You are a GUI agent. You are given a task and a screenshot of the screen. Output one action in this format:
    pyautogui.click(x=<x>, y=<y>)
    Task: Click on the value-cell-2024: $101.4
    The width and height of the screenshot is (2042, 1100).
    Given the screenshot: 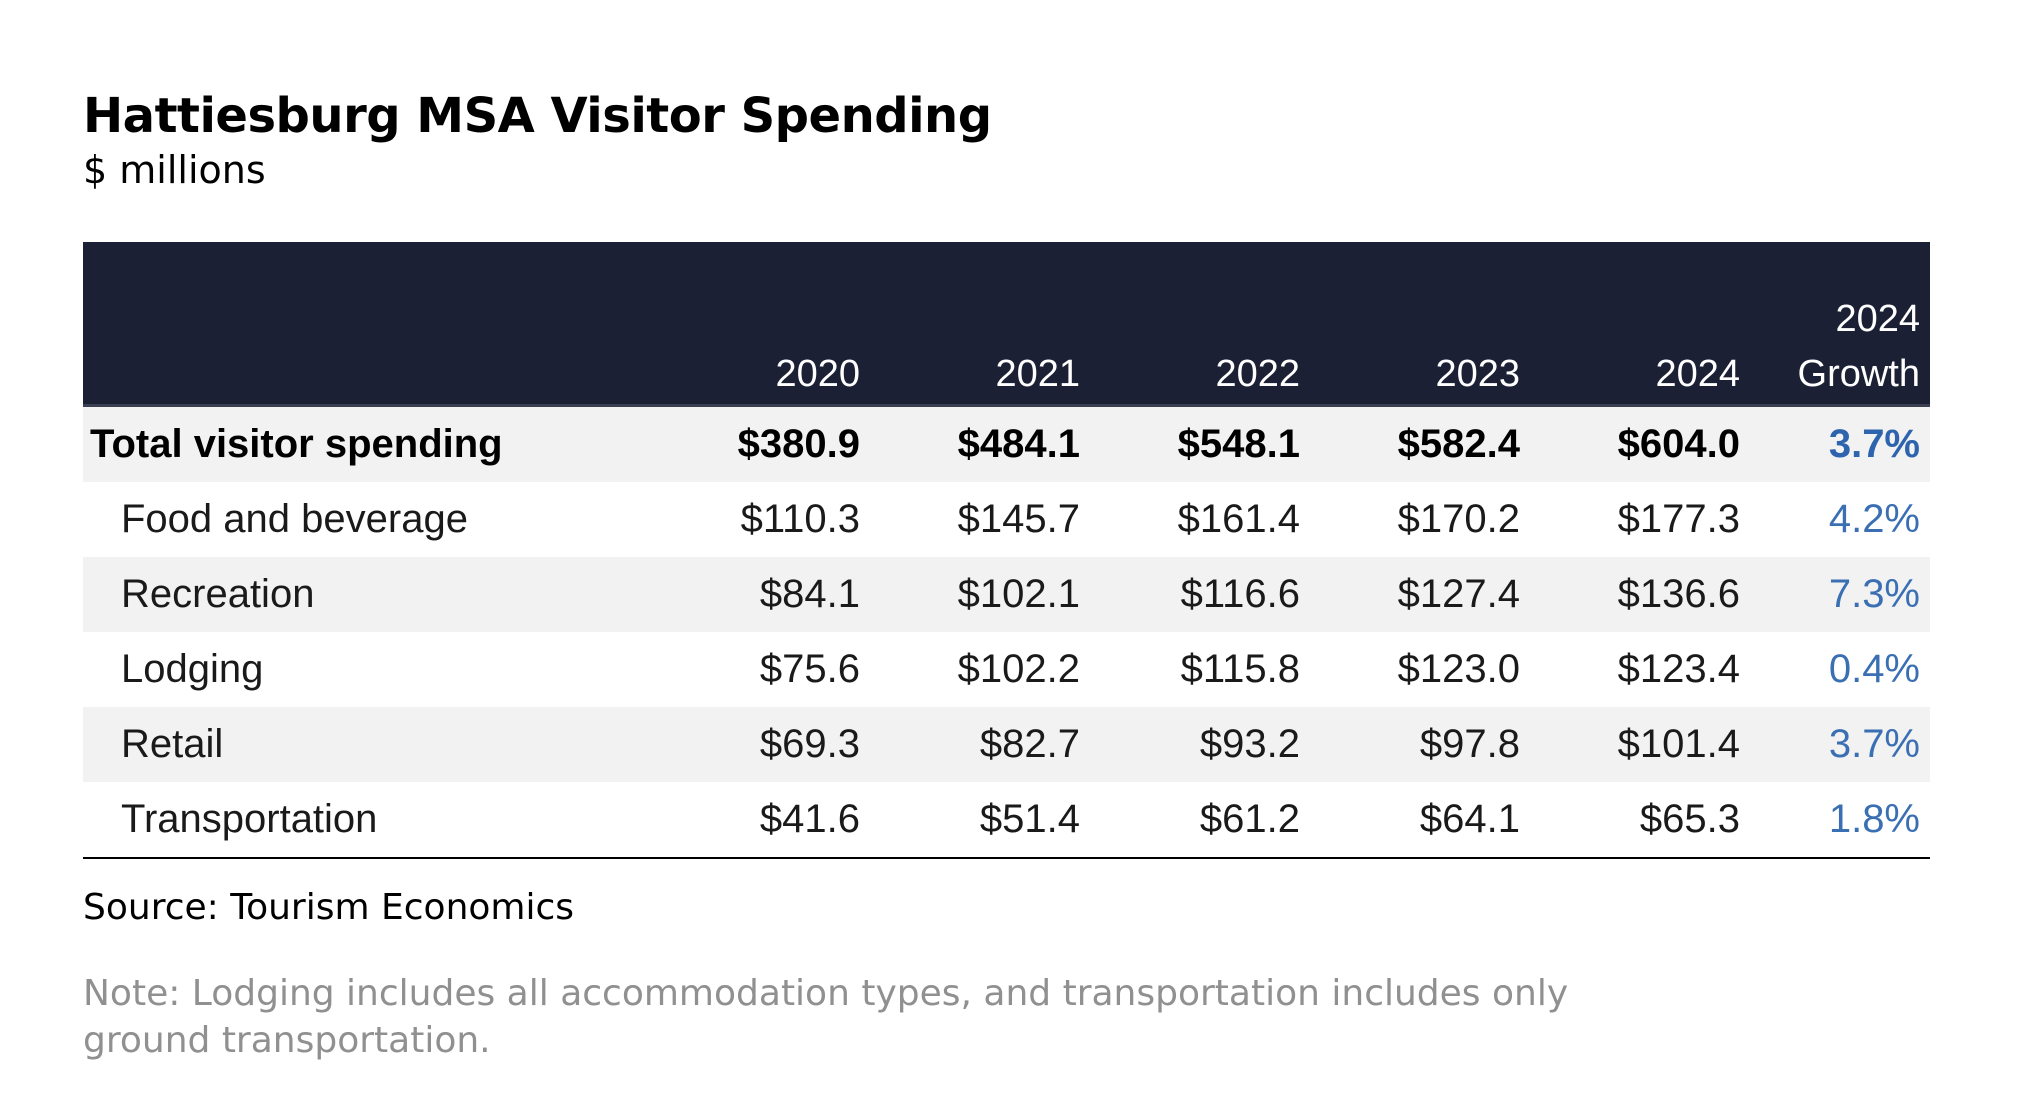 What is the action you would take?
    pyautogui.click(x=1640, y=744)
    